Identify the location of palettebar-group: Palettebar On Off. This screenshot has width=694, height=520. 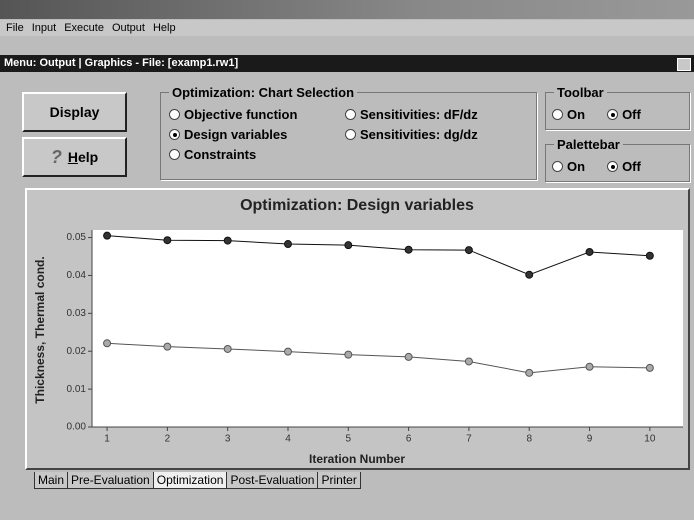
(617, 159).